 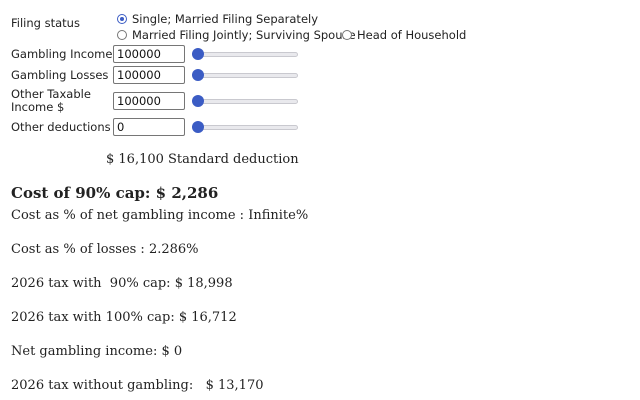 I want to click on other-deductions-slider, so click(x=245, y=127).